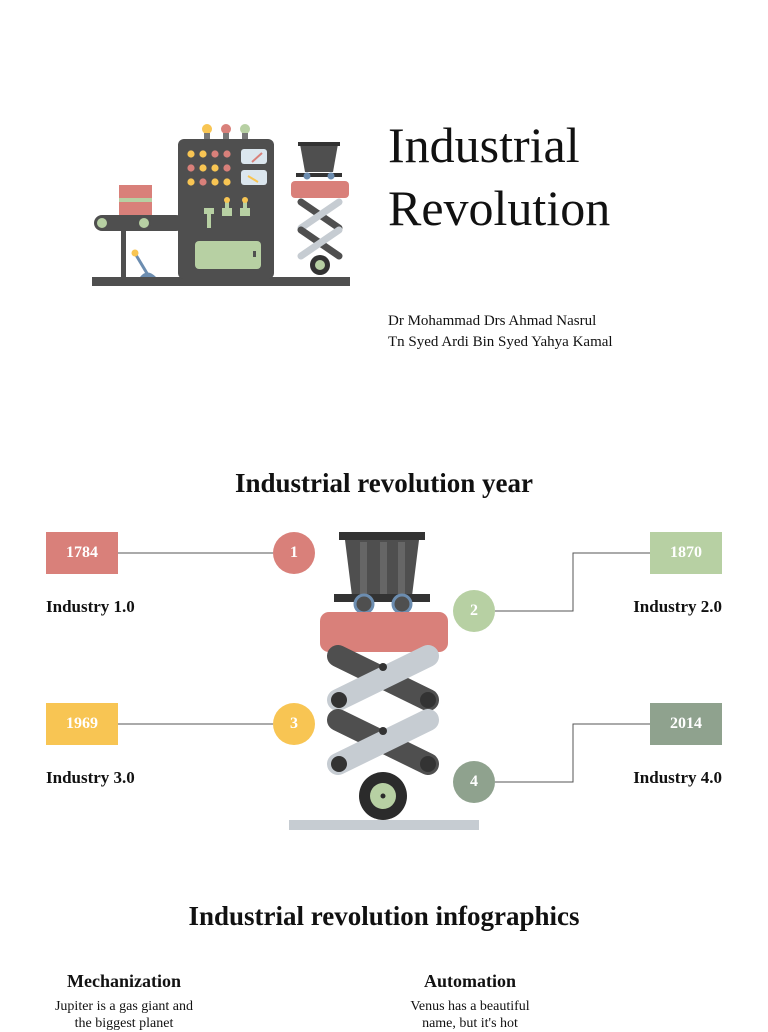 This screenshot has height=1032, width=768. What do you see at coordinates (474, 611) in the screenshot?
I see `number-circle-2: 2` at bounding box center [474, 611].